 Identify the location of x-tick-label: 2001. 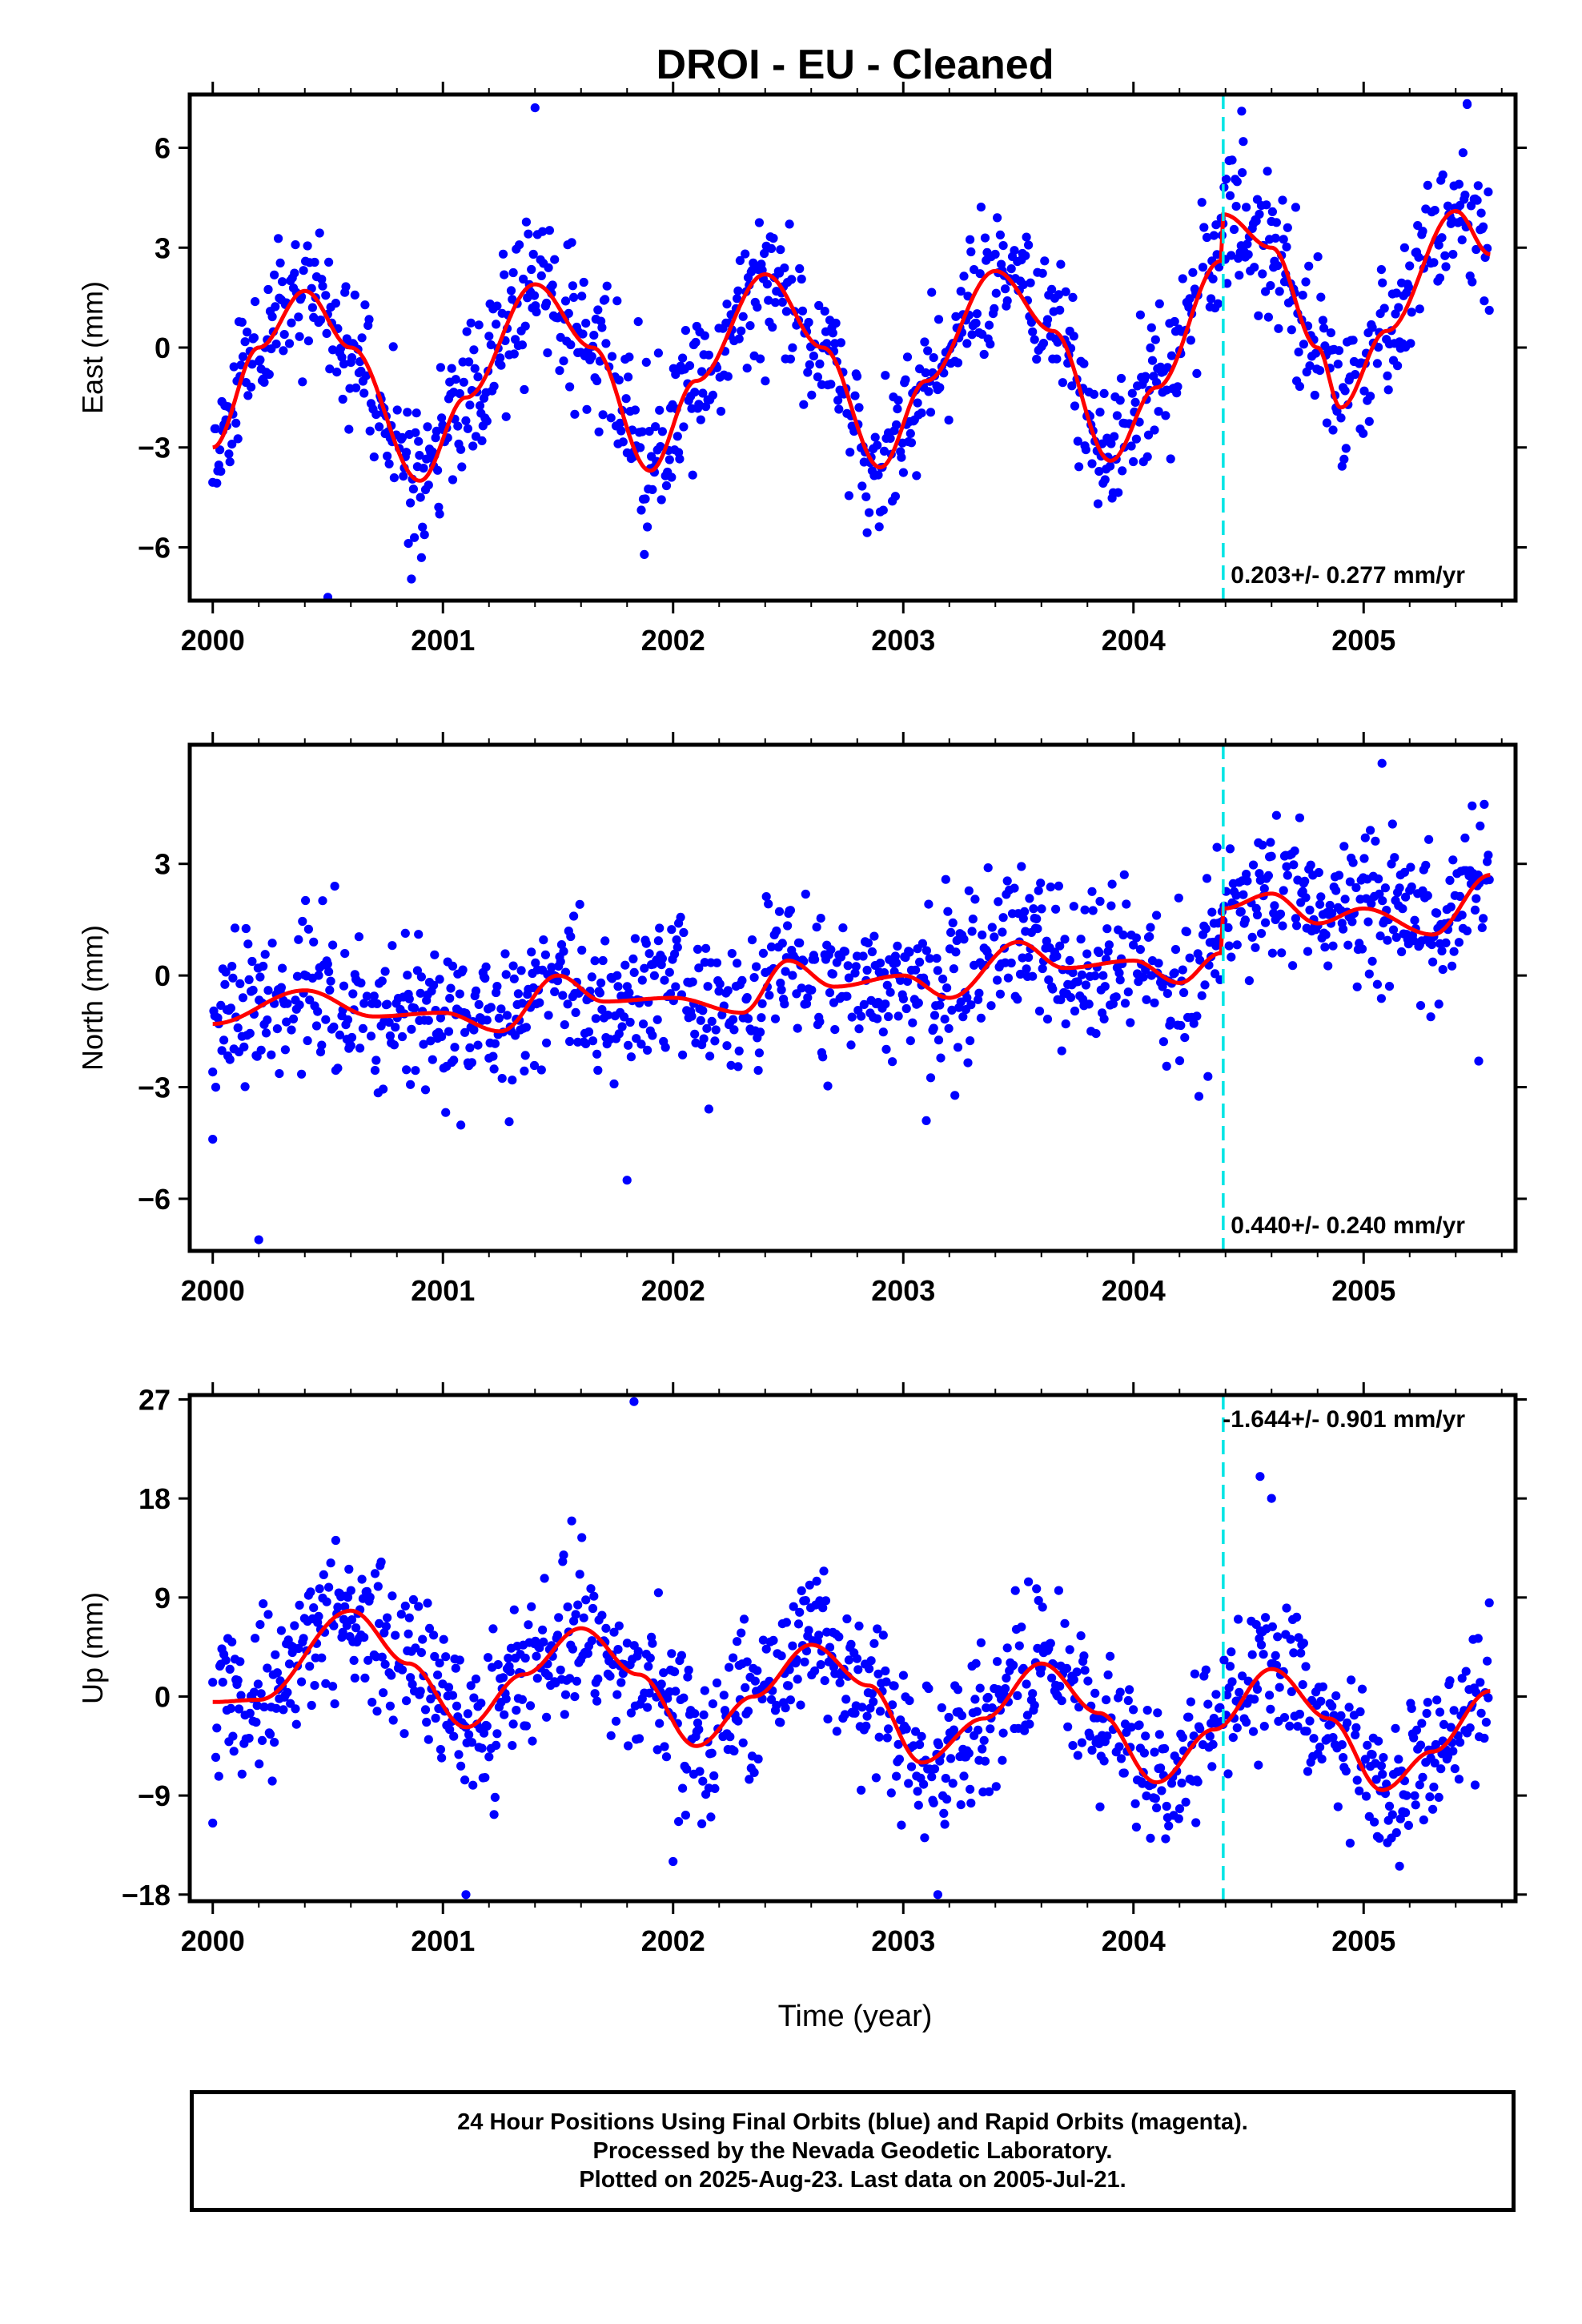
(443, 1940).